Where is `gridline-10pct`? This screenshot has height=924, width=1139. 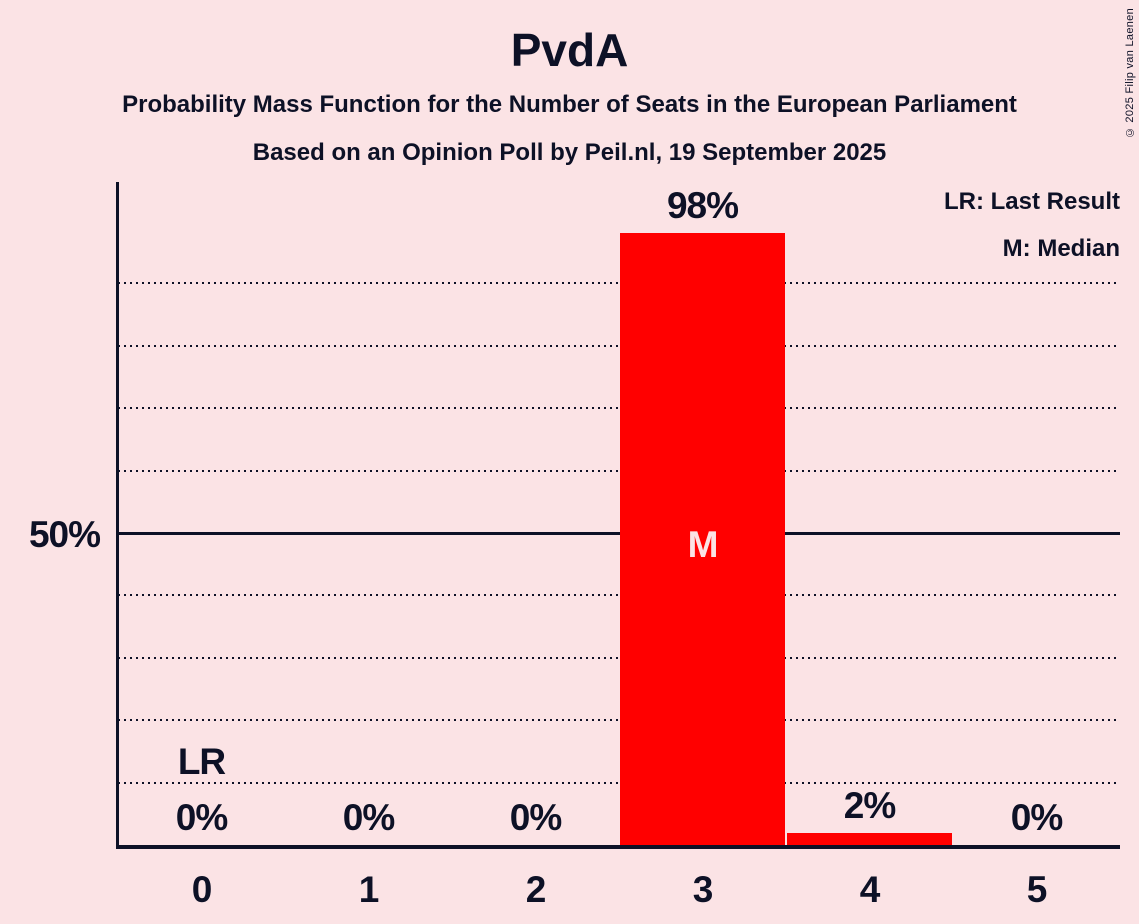
gridline-10pct is located at coordinates (619, 782).